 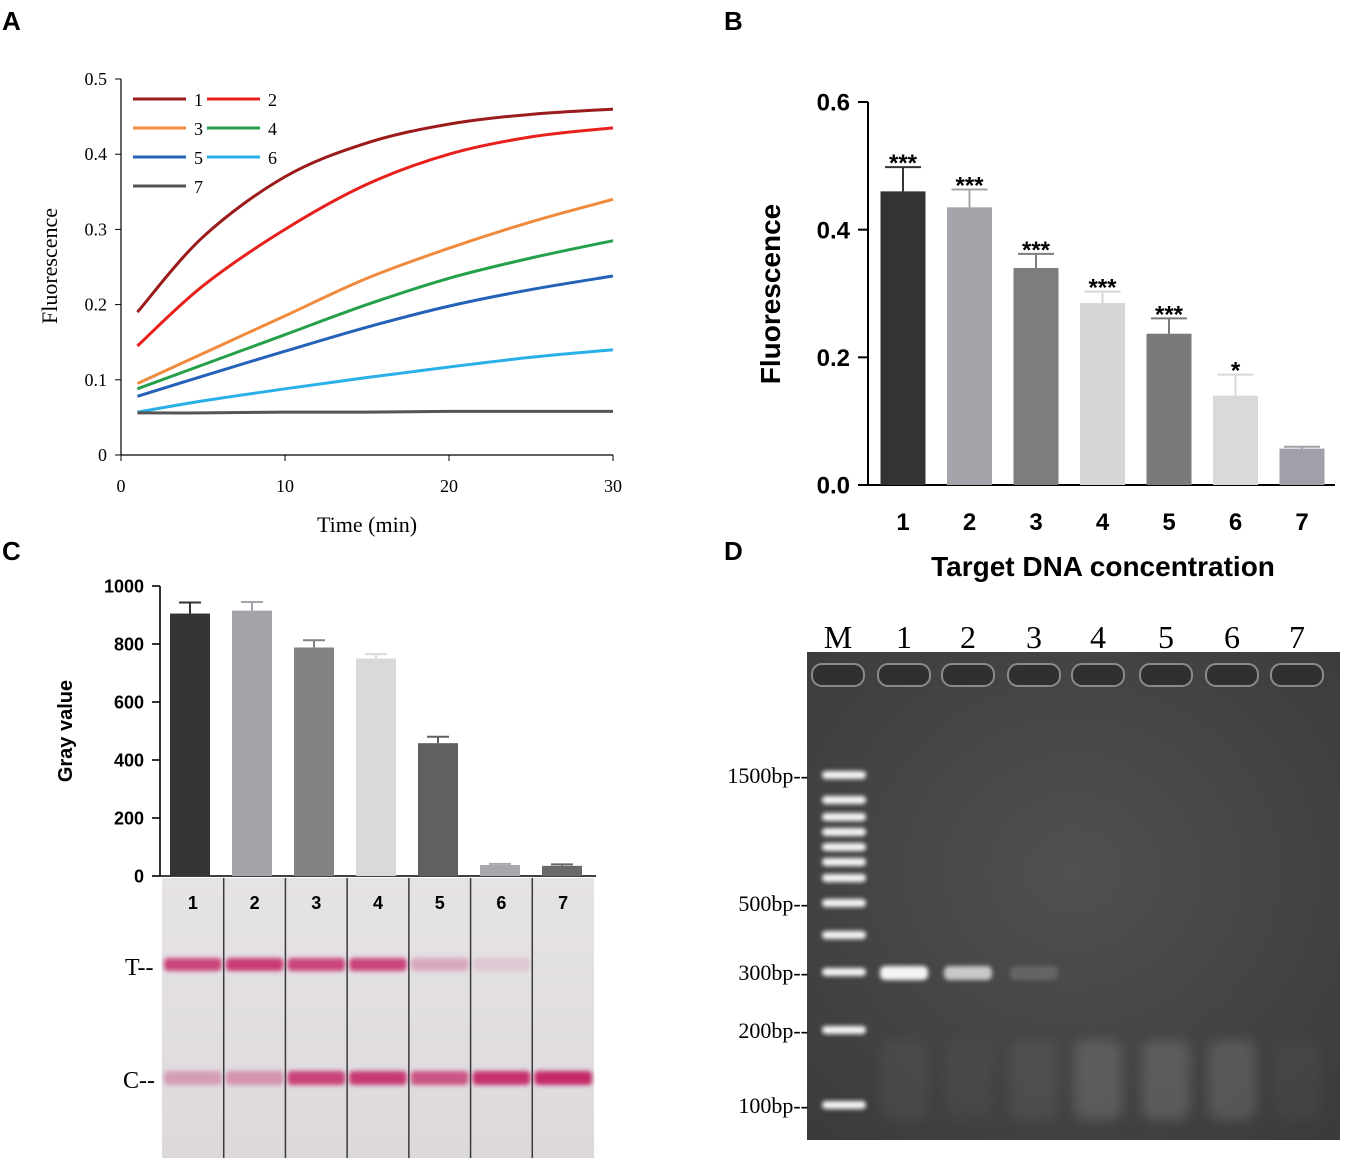 What do you see at coordinates (767, 775) in the screenshot?
I see `gel-marker-label: 1500bp--` at bounding box center [767, 775].